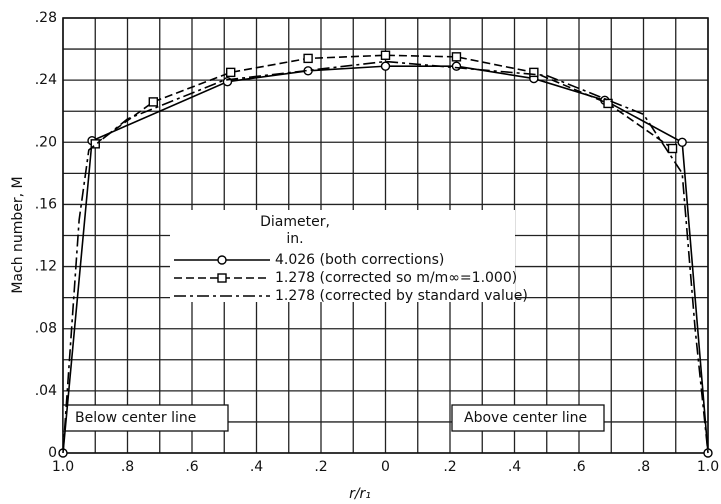 Image resolution: width=721 pixels, height=504 pixels. Describe the element at coordinates (46, 329) in the screenshot. I see `y-tick-label: .08` at that location.